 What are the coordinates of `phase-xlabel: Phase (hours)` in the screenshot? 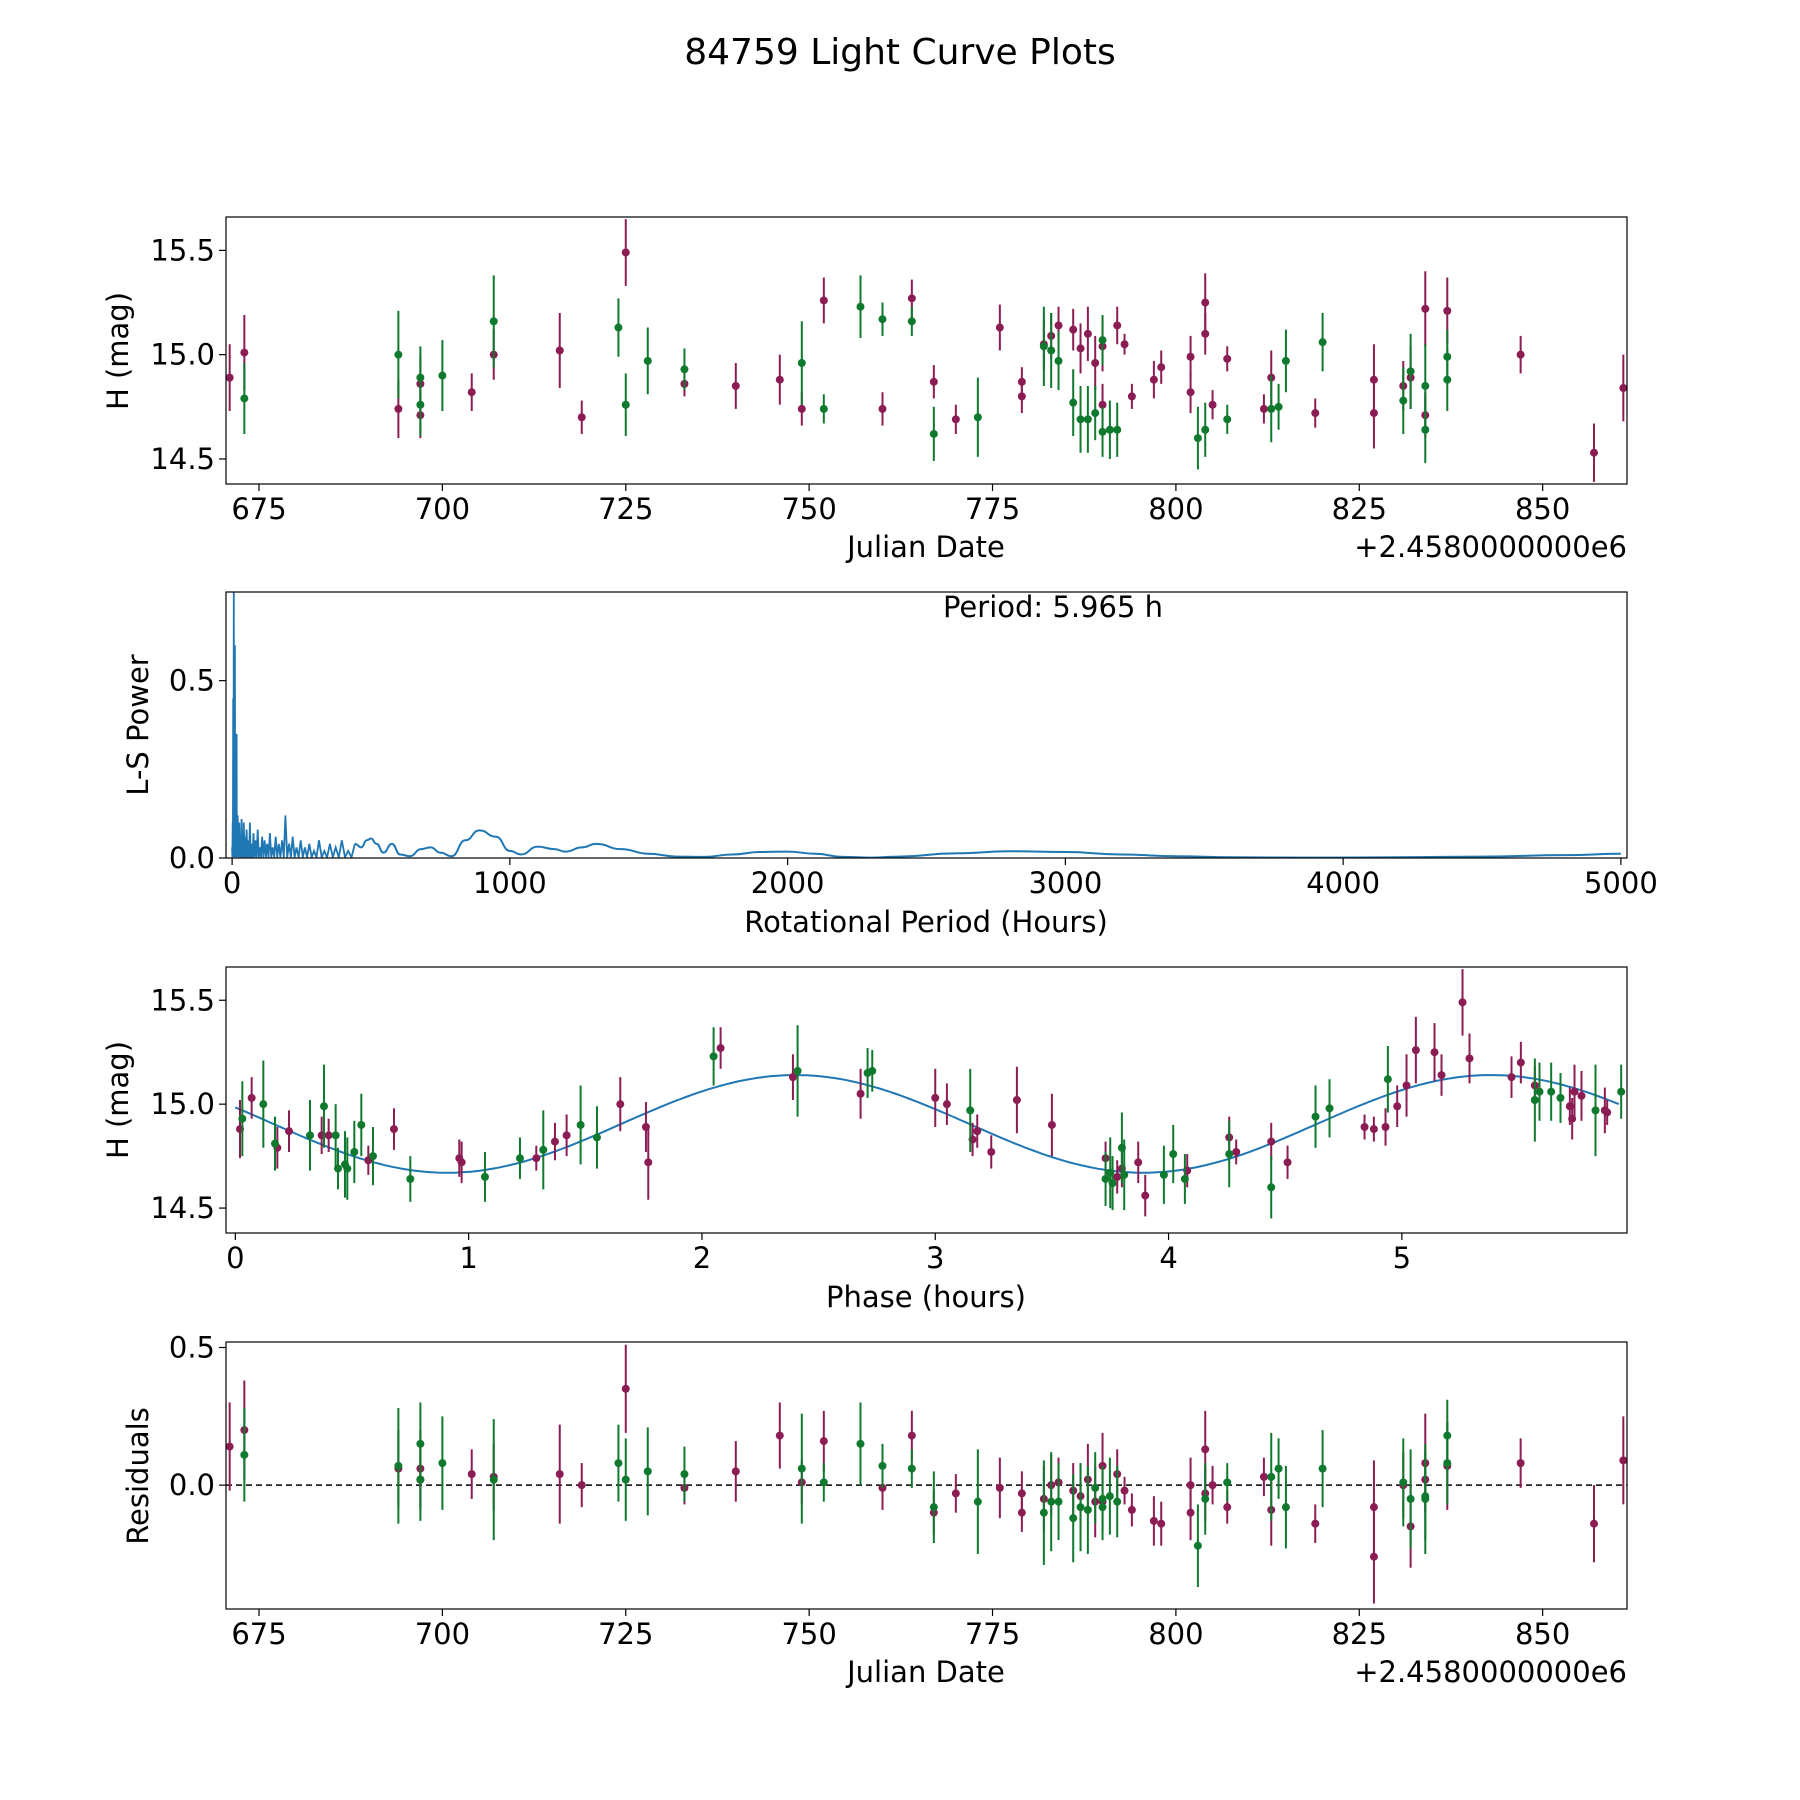 It's located at (926, 1297).